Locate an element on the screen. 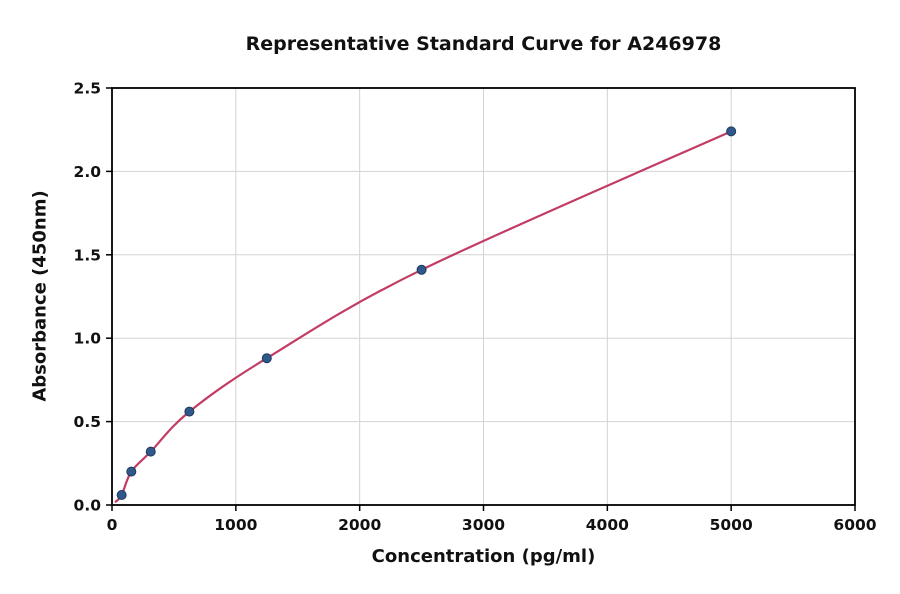 The height and width of the screenshot is (594, 900). y-tick-label: 0.5 is located at coordinates (87, 422).